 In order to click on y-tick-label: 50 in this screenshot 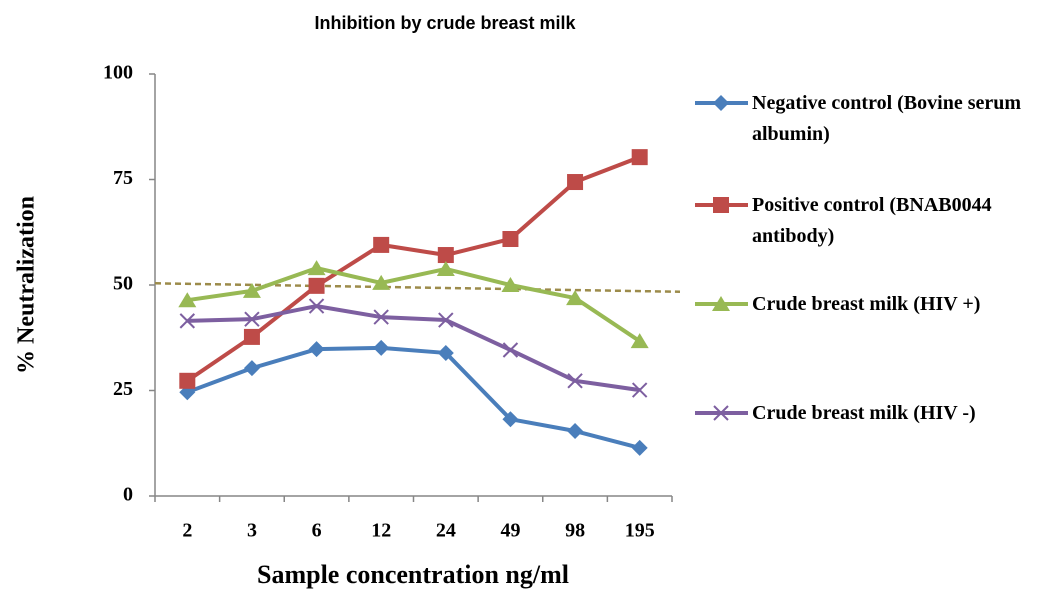, I will do `click(123, 284)`.